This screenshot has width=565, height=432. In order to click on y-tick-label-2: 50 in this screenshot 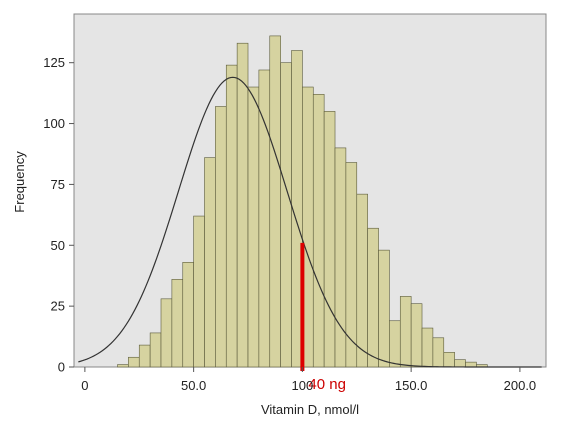, I will do `click(58, 245)`.